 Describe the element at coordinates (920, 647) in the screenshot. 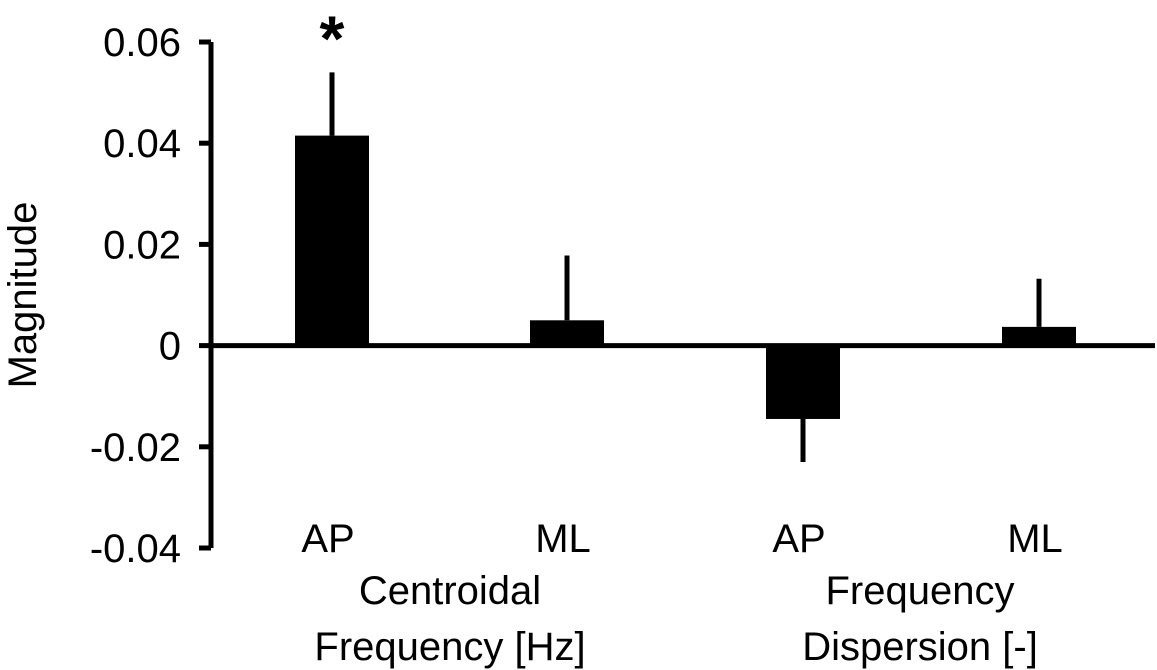

I see `group-label: Dispersion [-]` at that location.